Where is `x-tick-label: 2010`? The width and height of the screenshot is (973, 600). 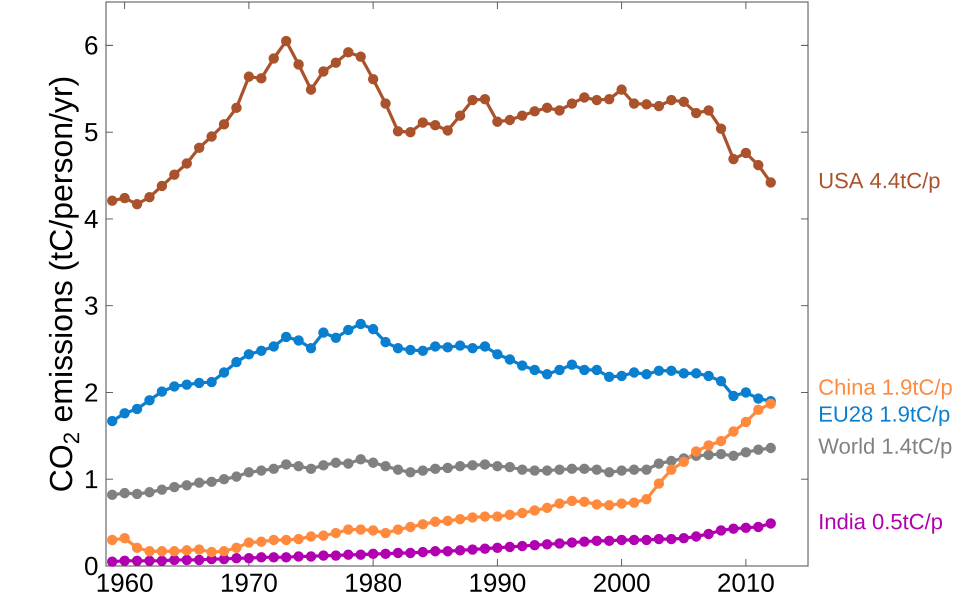
x-tick-label: 2010 is located at coordinates (746, 583).